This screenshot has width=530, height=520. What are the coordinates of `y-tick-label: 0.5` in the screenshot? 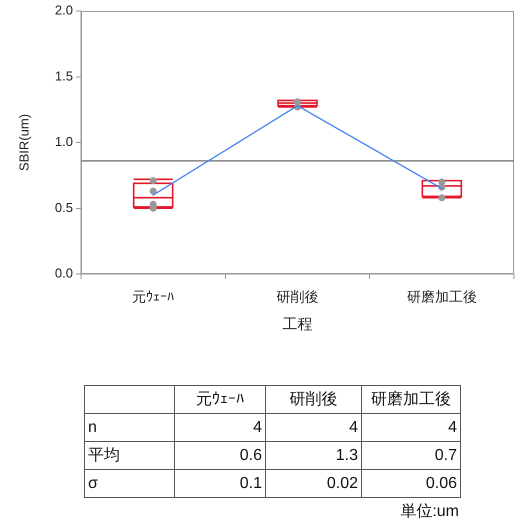 It's located at (63, 207).